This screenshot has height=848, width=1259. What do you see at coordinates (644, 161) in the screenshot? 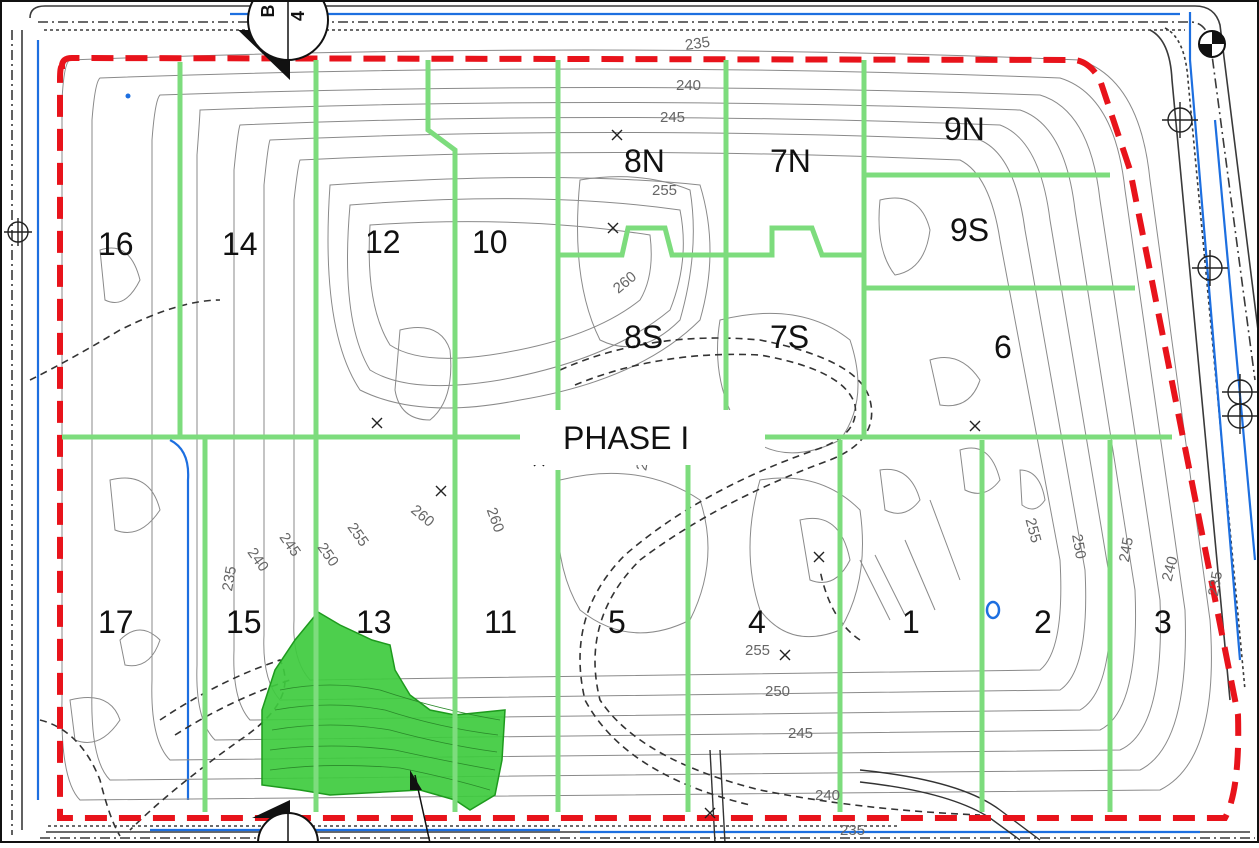
I see `cell-label-8n: 8N` at bounding box center [644, 161].